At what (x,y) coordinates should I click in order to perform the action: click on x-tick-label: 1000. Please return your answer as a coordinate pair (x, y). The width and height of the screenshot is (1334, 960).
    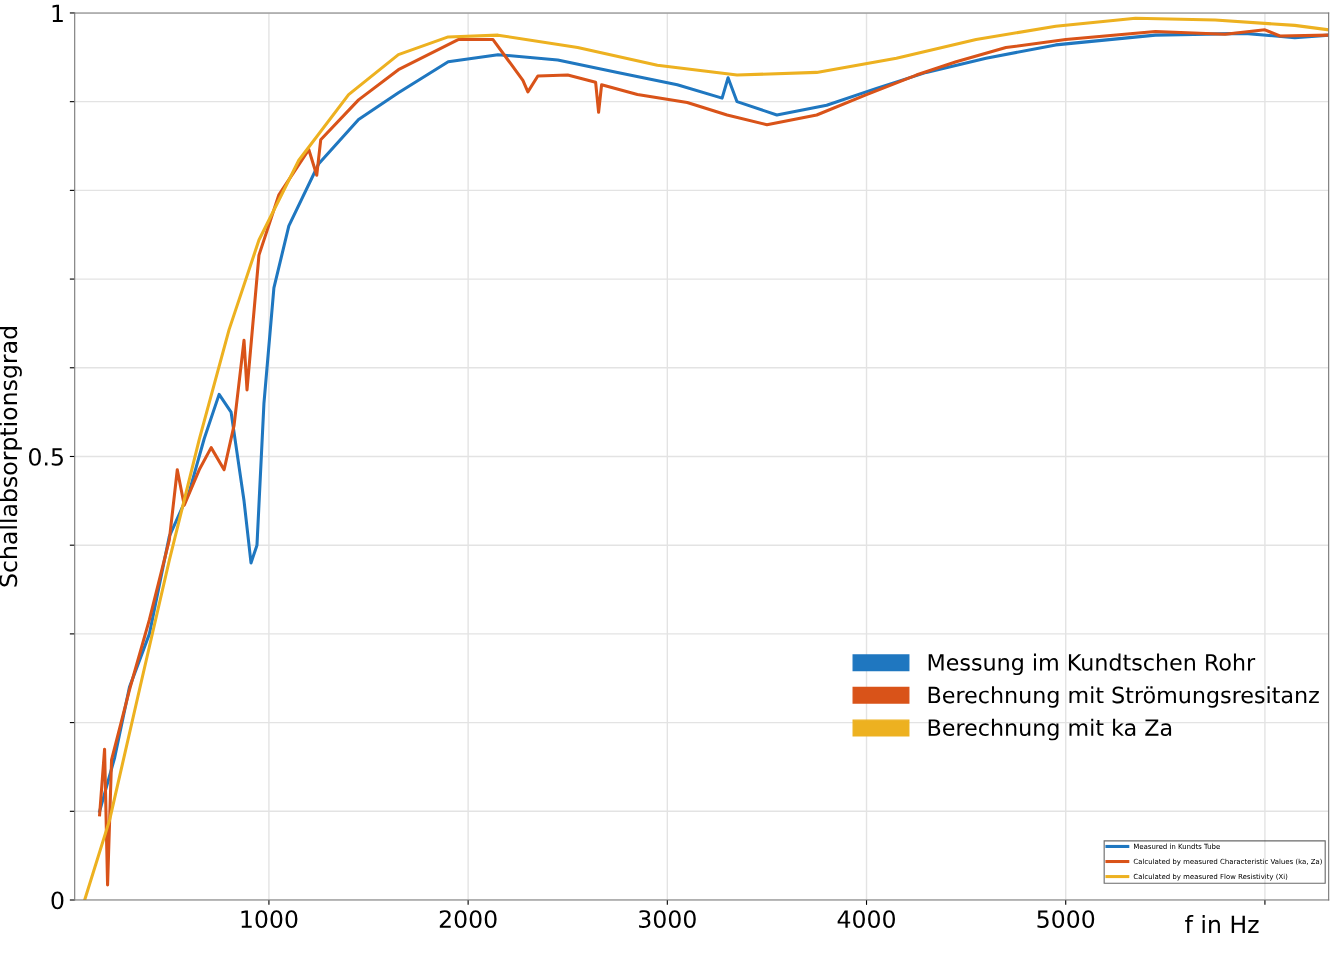
    Looking at the image, I should click on (269, 919).